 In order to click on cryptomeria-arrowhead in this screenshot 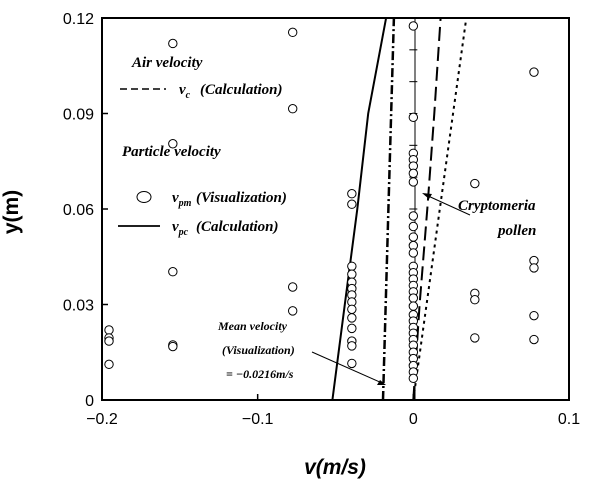, I will do `click(427, 196)`.